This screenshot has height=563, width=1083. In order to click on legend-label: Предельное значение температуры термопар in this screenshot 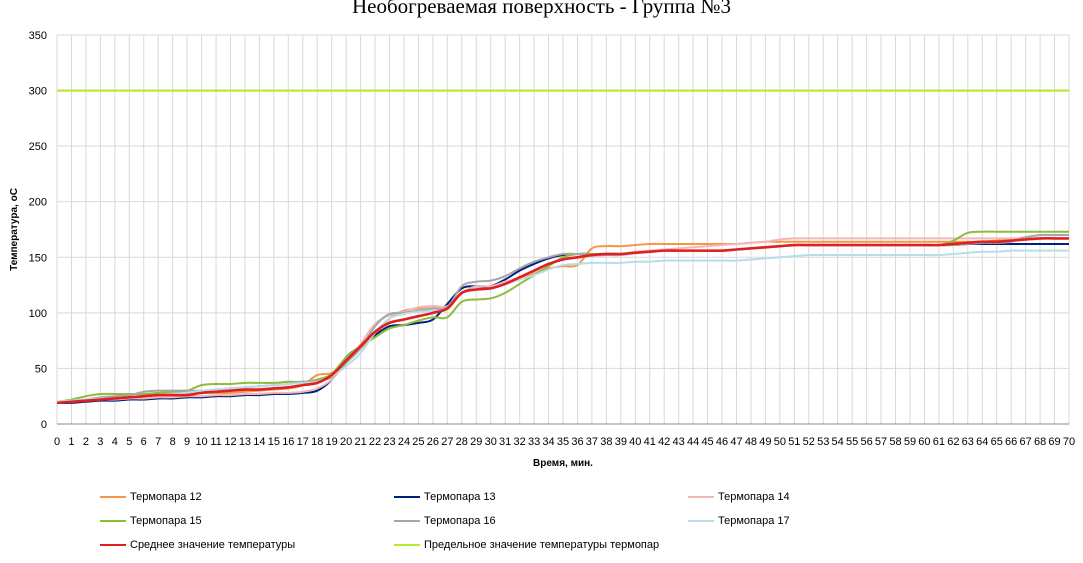, I will do `click(542, 545)`.